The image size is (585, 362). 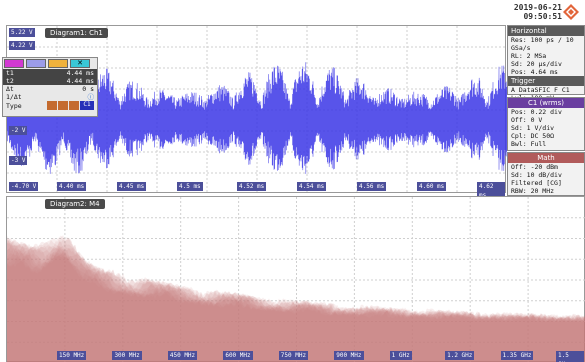 I want to click on t1-label: t1, so click(x=10, y=73).